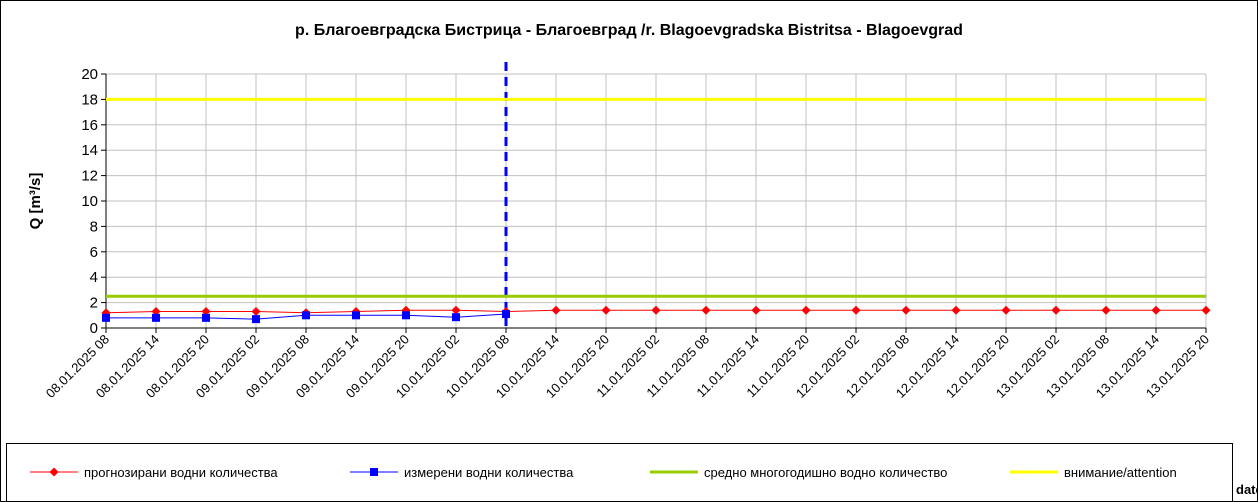  I want to click on legend-label: прогнозирани водни количества, so click(181, 472).